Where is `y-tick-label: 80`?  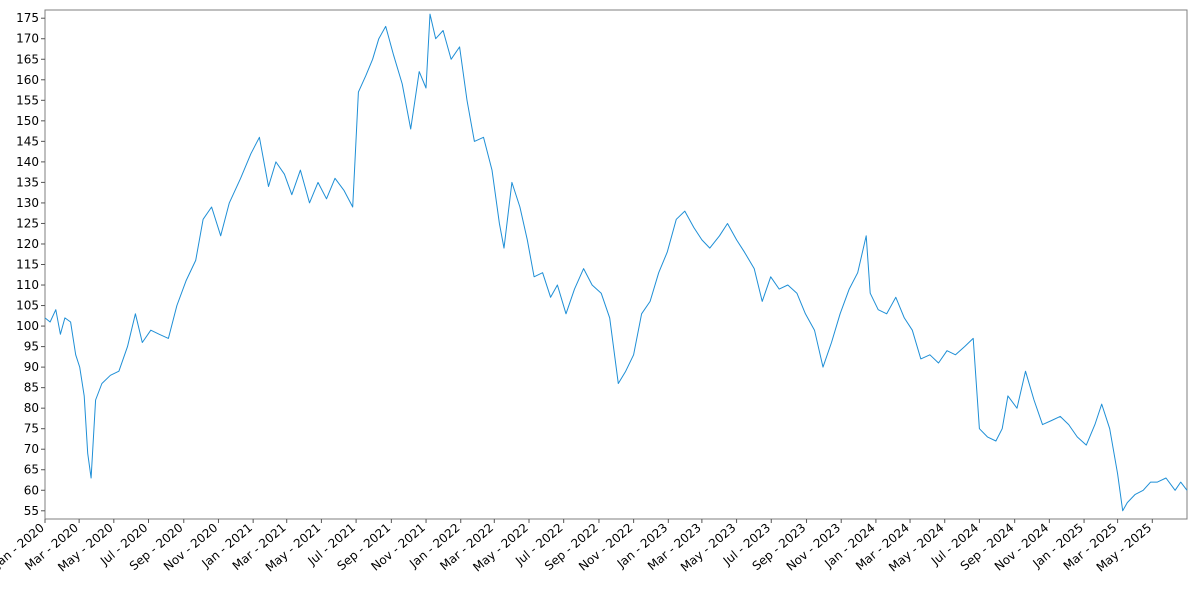 y-tick-label: 80 is located at coordinates (31, 408).